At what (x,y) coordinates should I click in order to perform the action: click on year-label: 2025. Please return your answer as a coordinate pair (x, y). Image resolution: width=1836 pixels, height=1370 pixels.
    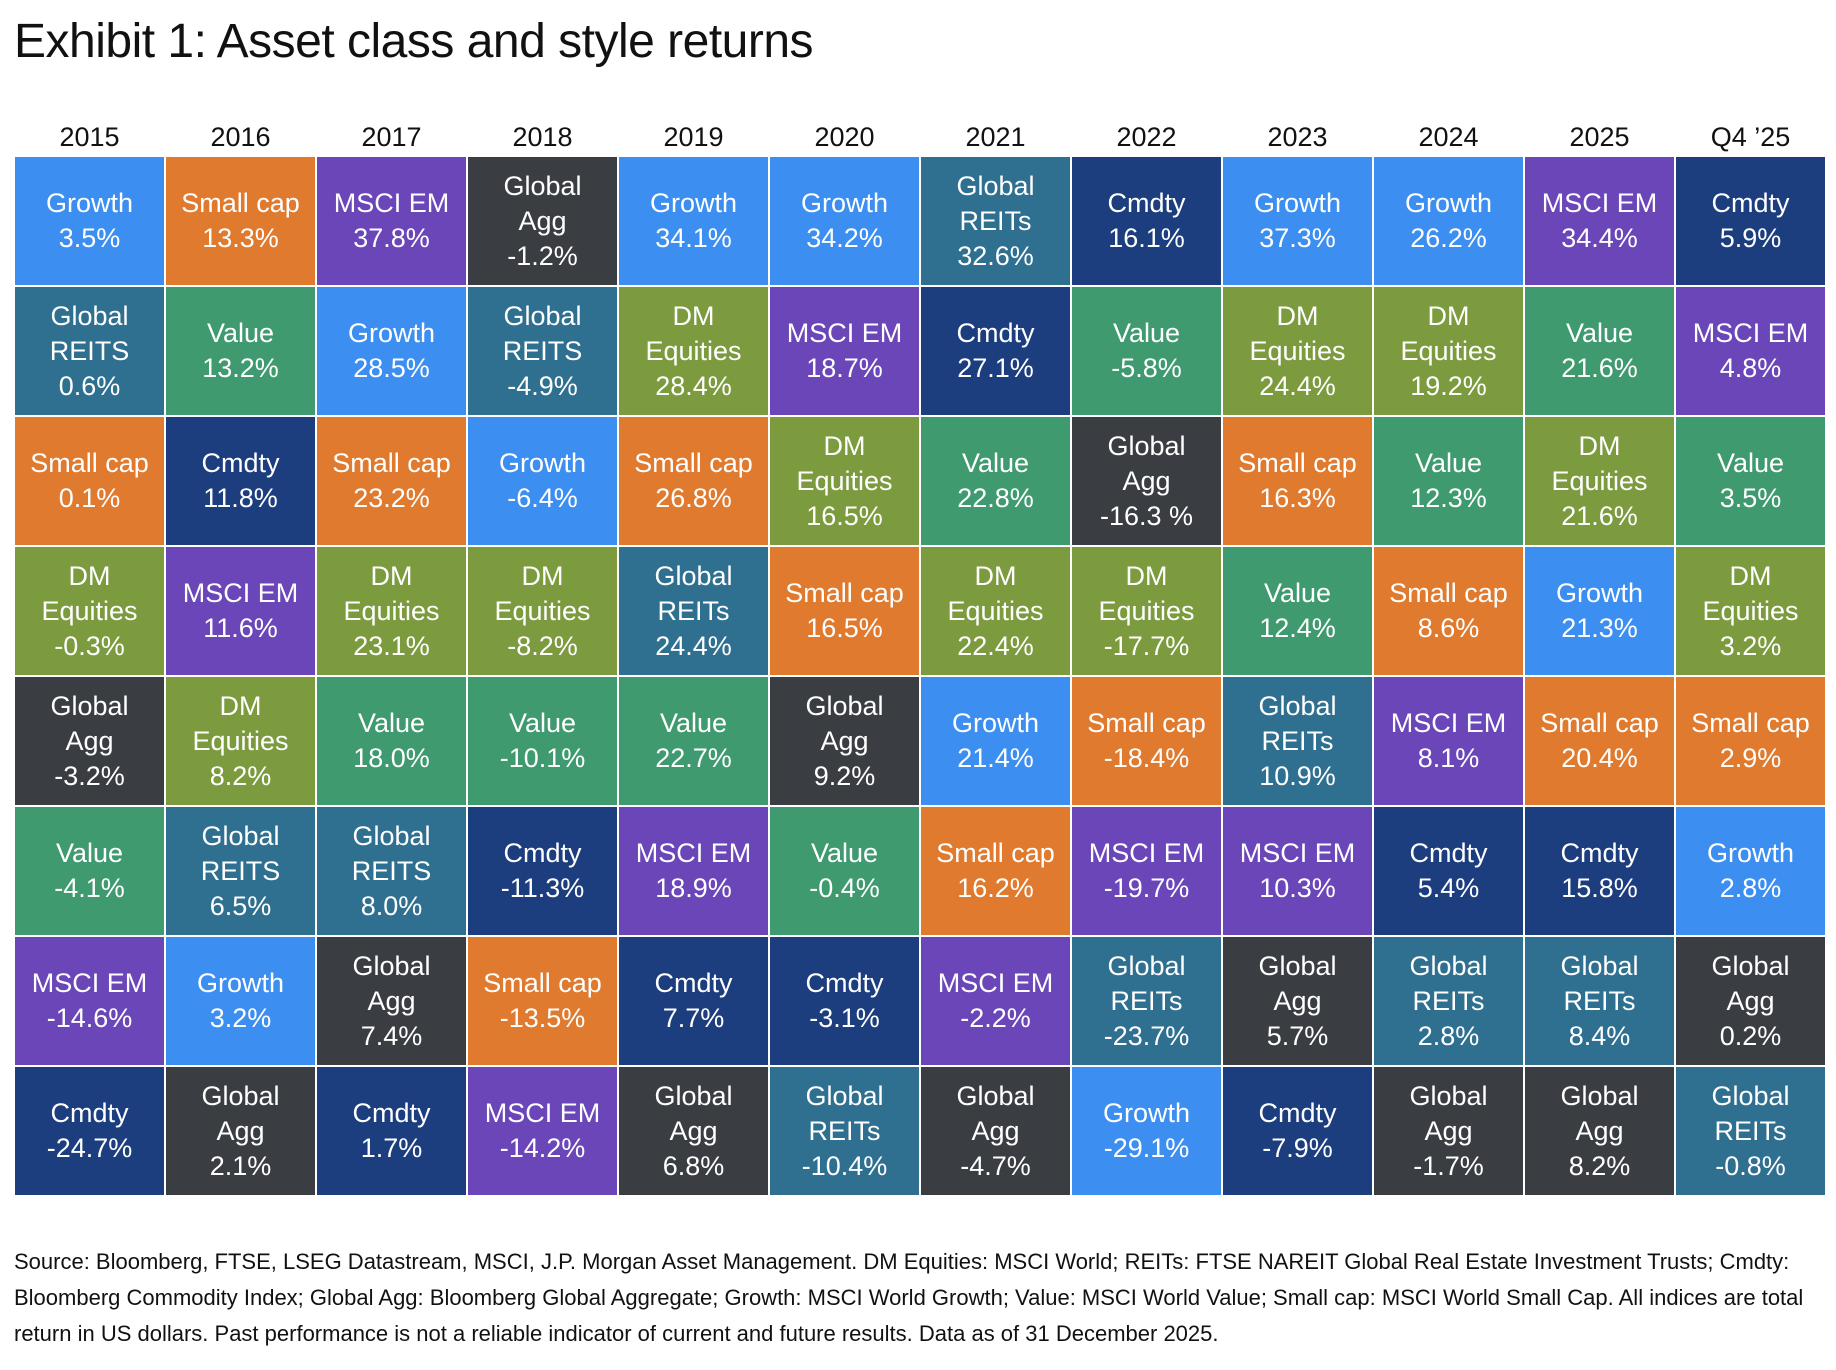
    Looking at the image, I should click on (1599, 137).